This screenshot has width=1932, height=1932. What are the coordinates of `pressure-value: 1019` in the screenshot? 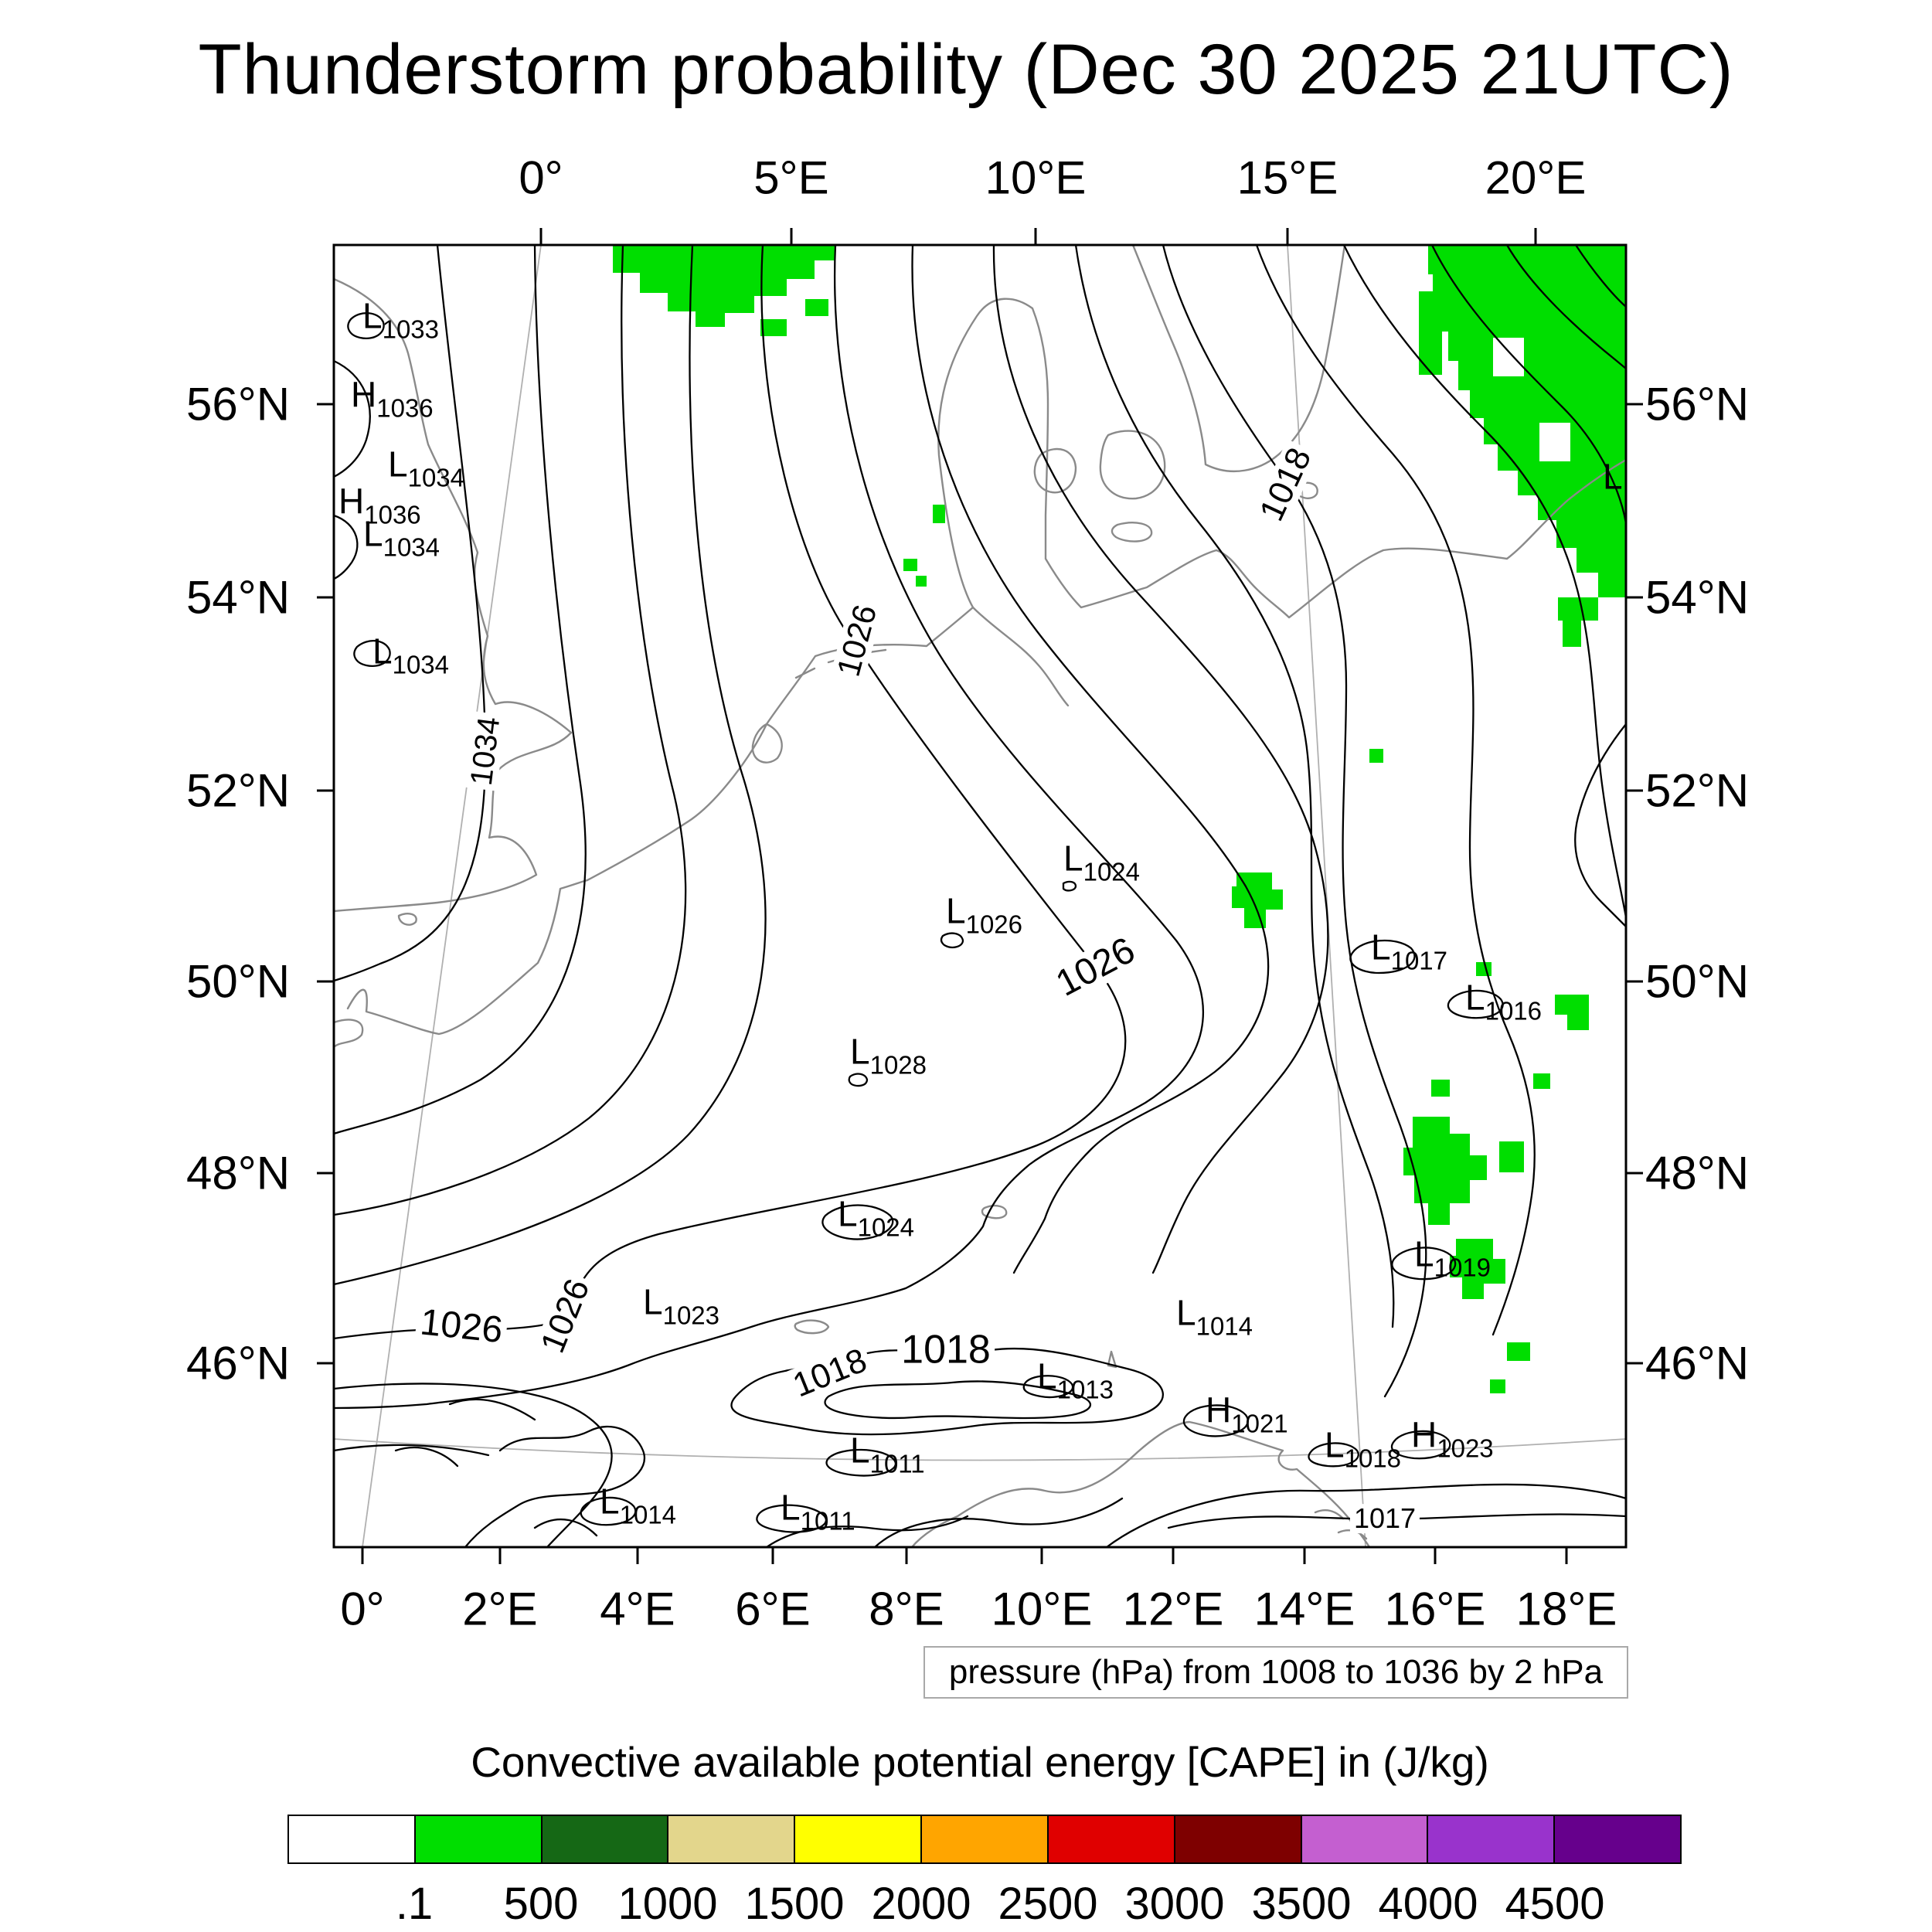 It's located at (1463, 1268).